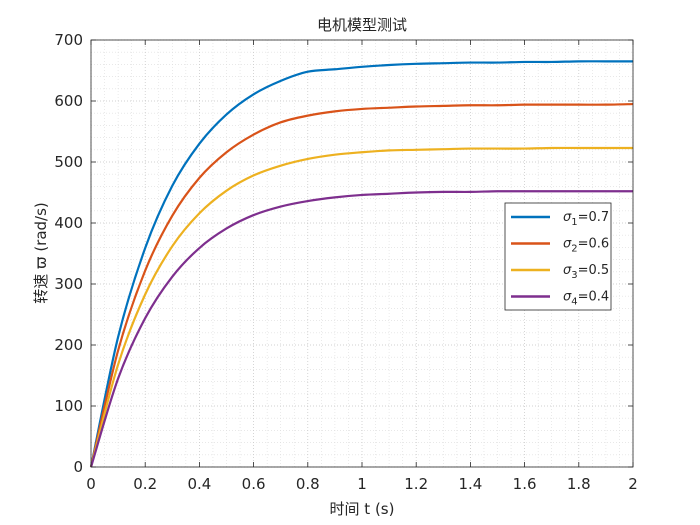 This screenshot has width=700, height=525. I want to click on y-tick-label: 100, so click(68, 406).